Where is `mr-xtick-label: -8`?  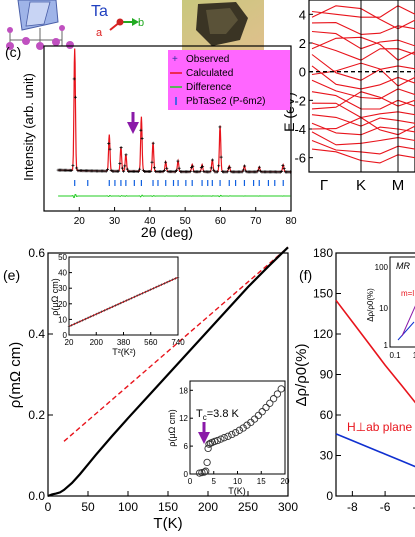
mr-xtick-label: -8 is located at coordinates (352, 507).